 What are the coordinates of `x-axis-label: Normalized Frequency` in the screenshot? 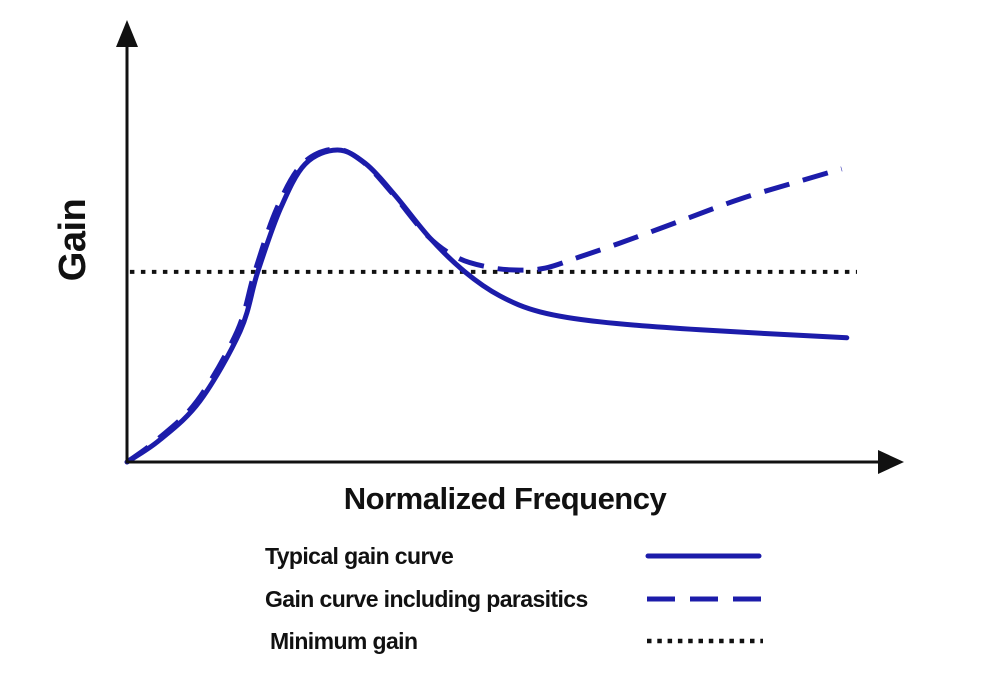 It's located at (505, 498).